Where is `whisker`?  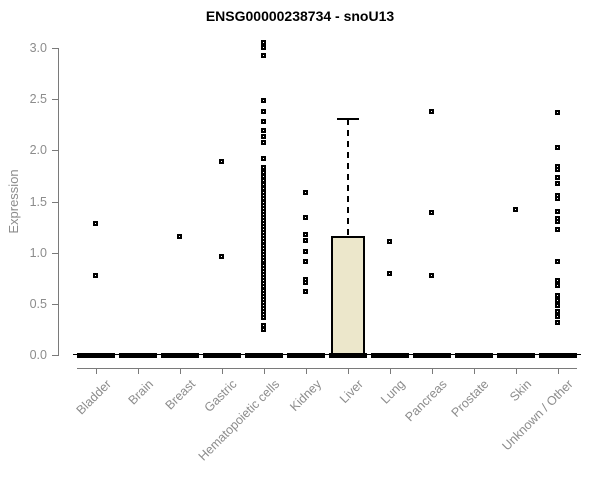 whisker is located at coordinates (348, 177).